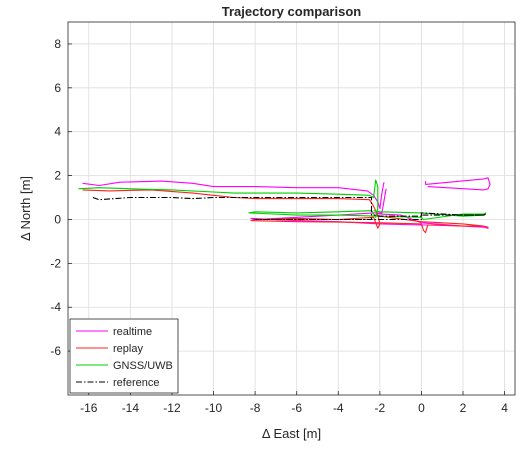  Describe the element at coordinates (338, 408) in the screenshot. I see `x-tick-label: -4` at that location.